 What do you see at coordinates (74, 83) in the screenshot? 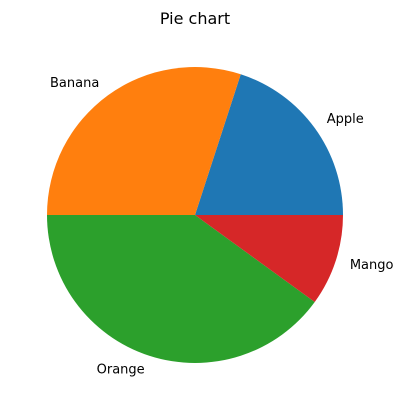
I see `pie-label-banana: Banana` at bounding box center [74, 83].